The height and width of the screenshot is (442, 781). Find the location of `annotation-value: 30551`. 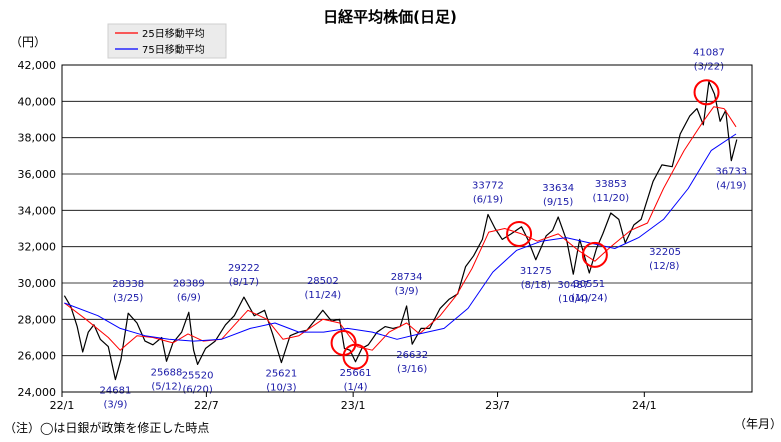

annotation-value: 30551 is located at coordinates (589, 284).